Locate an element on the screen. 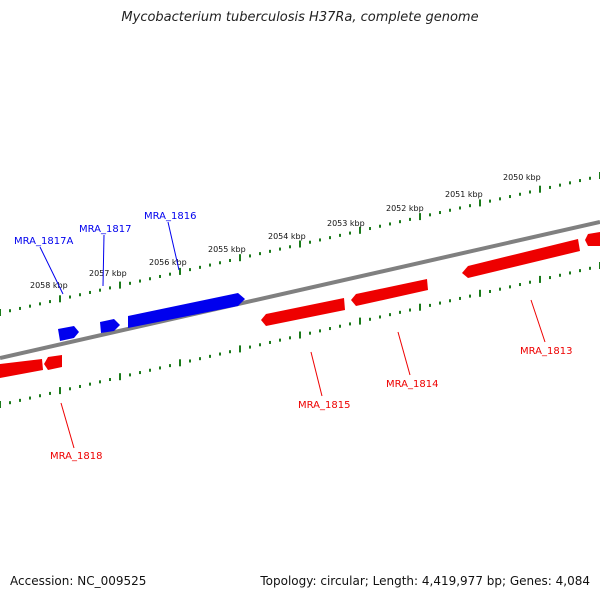 Image resolution: width=600 pixels, height=600 pixels. gene-label-mra-1817: MRA_1817 is located at coordinates (105, 229).